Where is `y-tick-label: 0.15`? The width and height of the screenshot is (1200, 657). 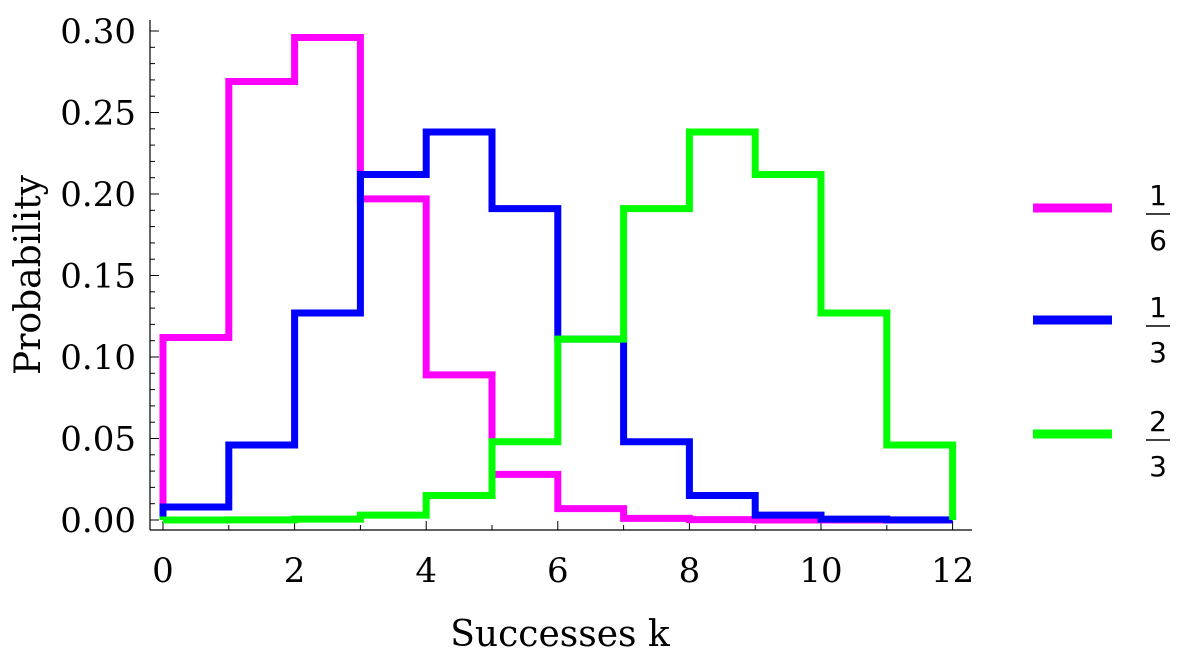
y-tick-label: 0.15 is located at coordinates (98, 277).